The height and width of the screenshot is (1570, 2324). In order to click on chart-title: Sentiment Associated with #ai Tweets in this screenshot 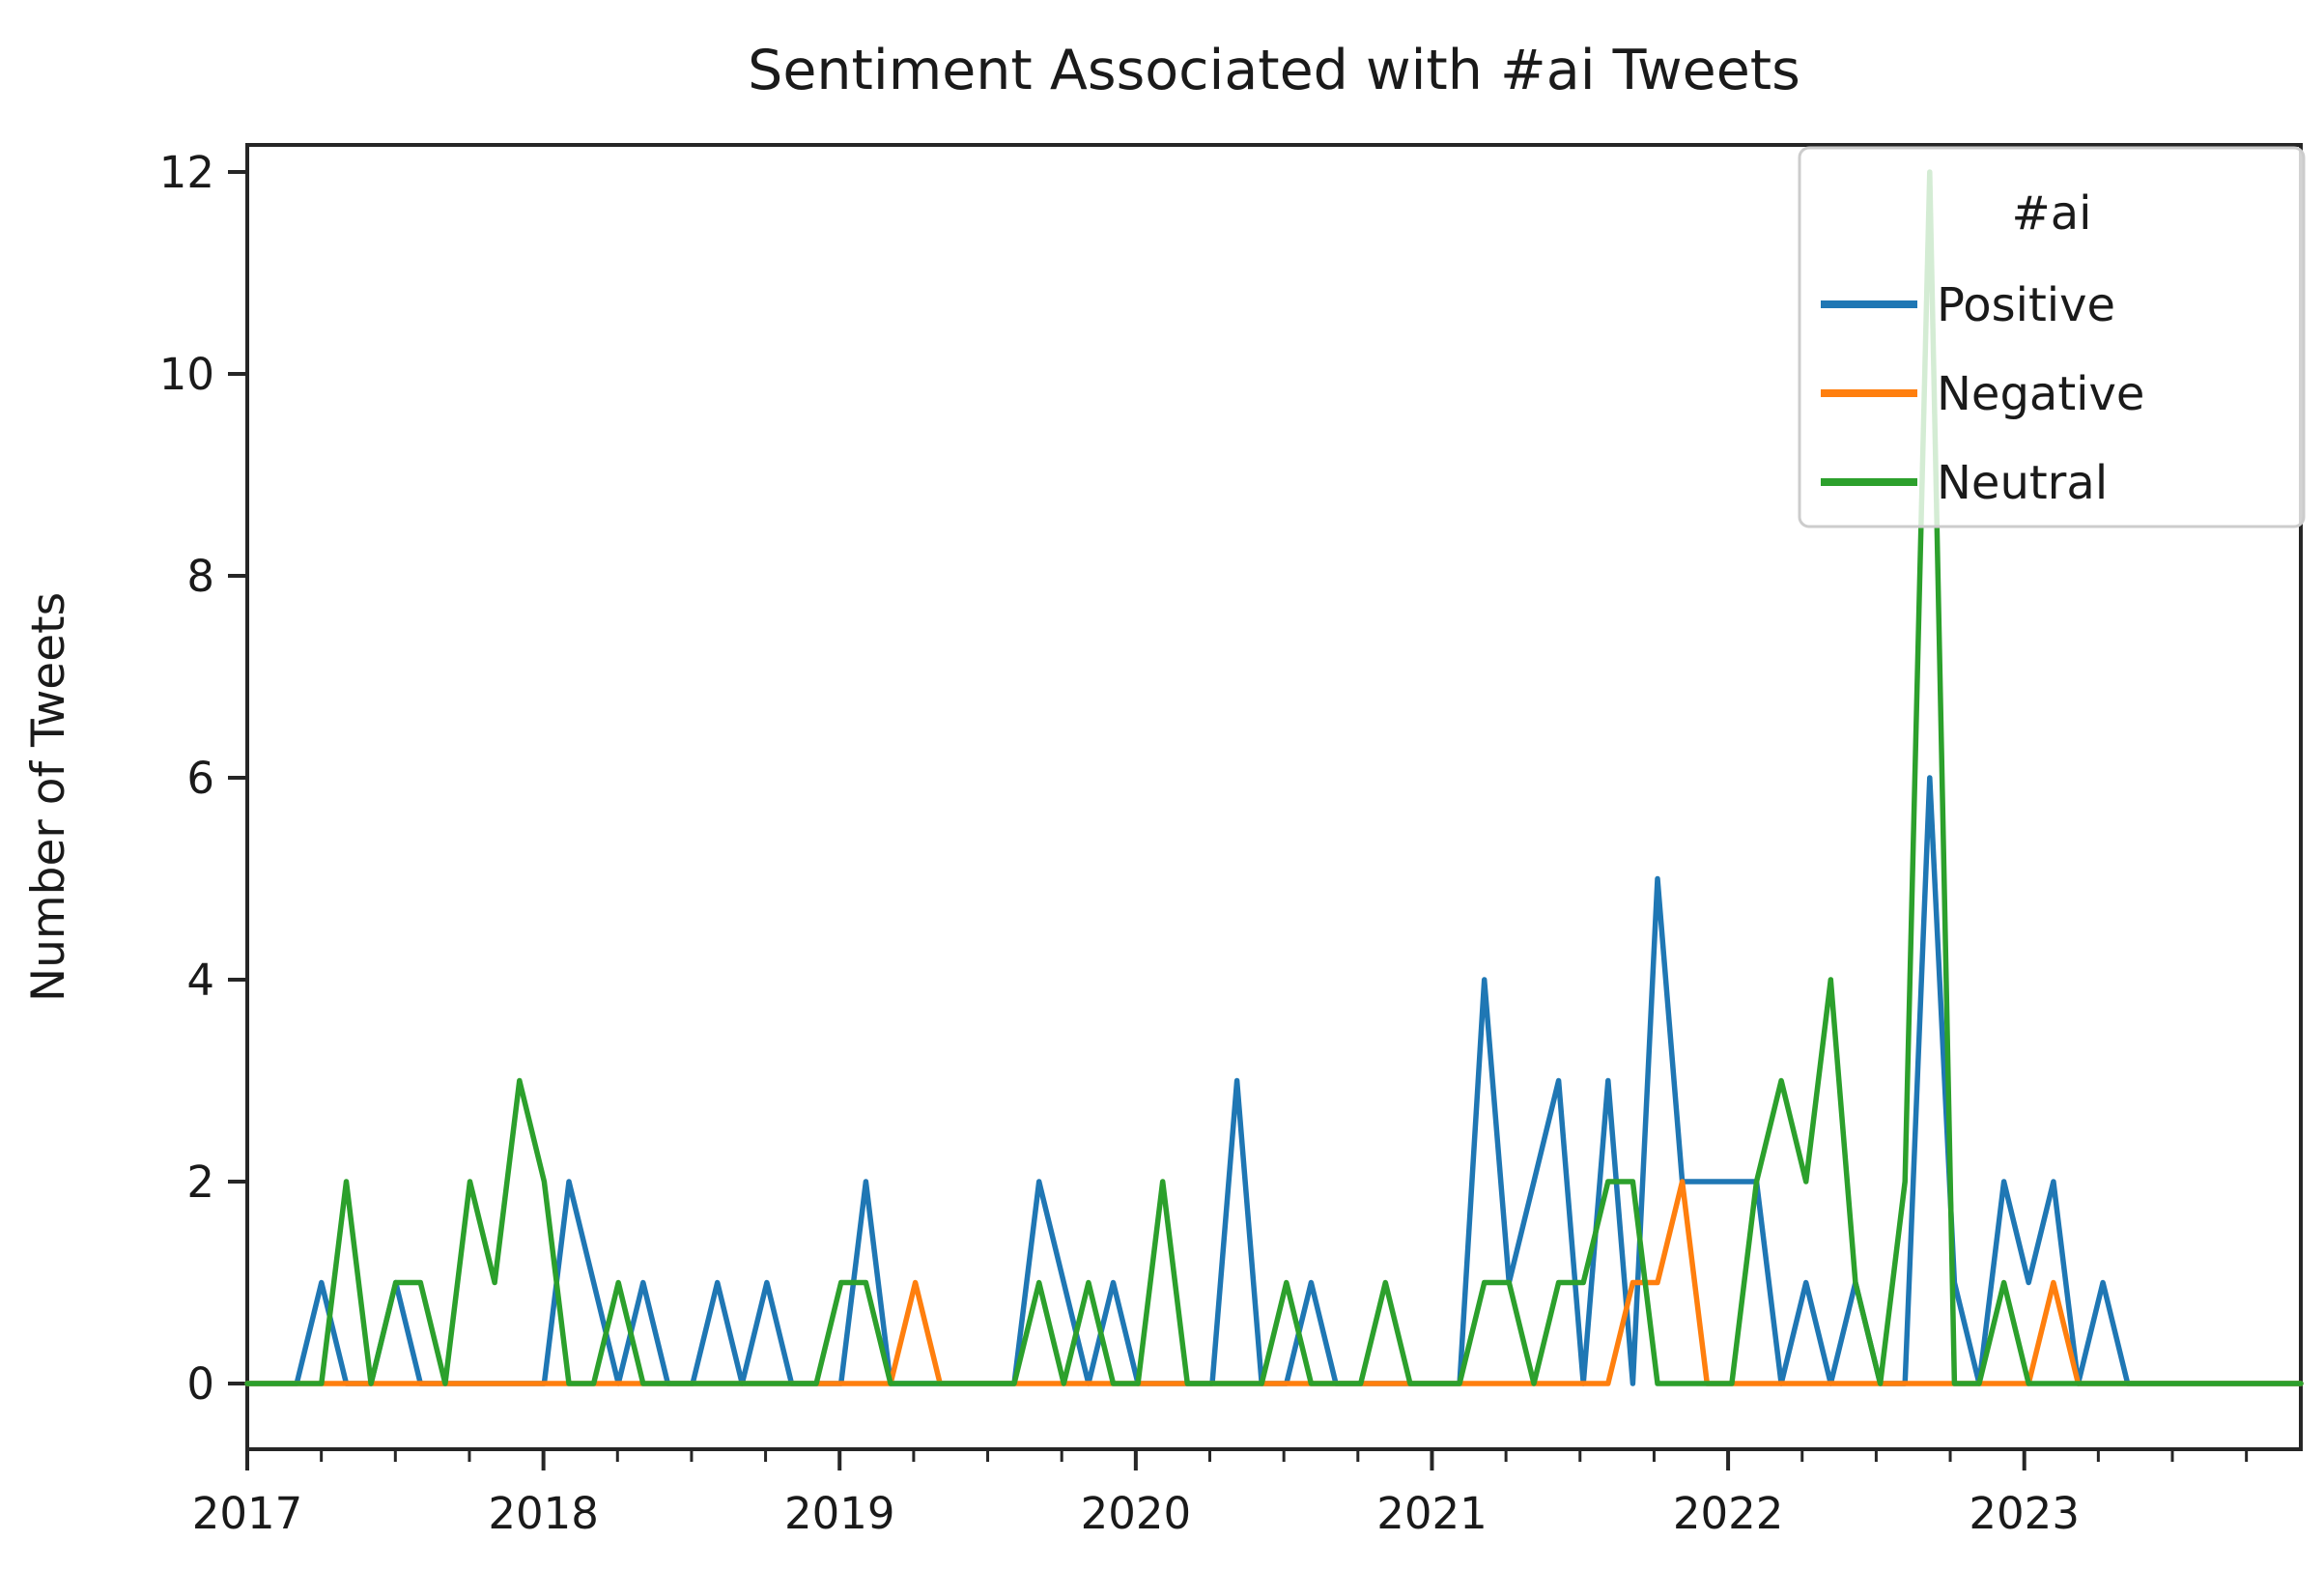, I will do `click(1274, 70)`.